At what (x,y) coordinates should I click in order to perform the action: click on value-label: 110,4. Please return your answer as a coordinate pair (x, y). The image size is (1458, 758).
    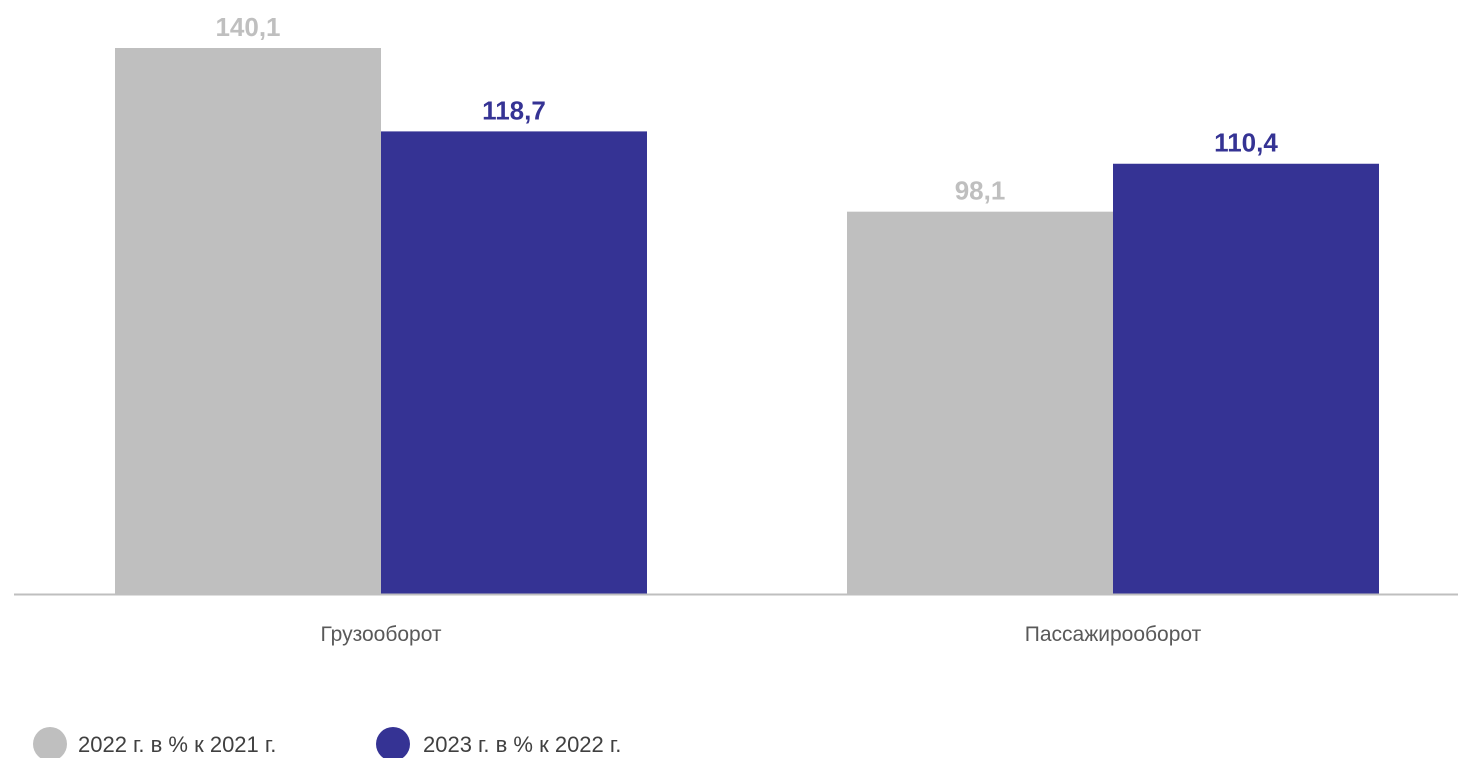
    Looking at the image, I should click on (1246, 143).